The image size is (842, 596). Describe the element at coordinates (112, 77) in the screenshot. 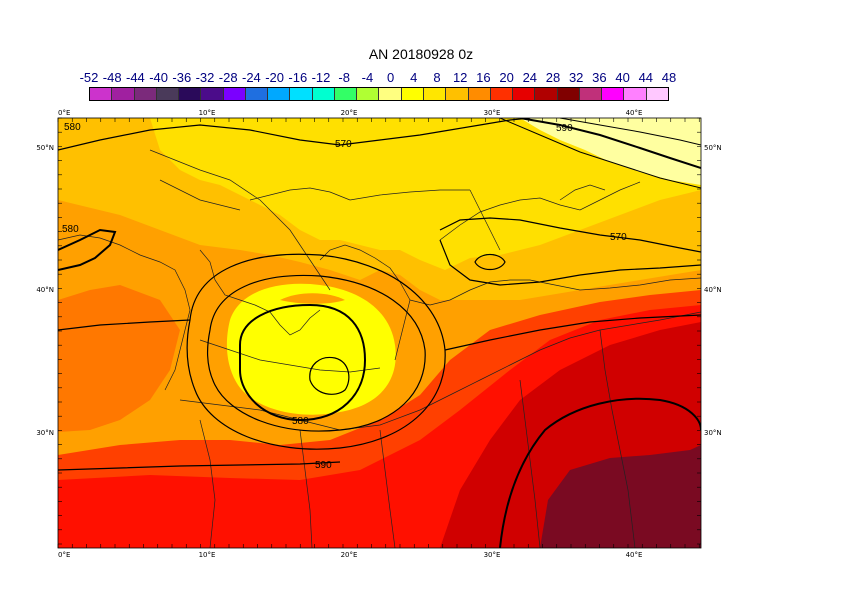

I see `colorbar-tick-label: -48` at that location.